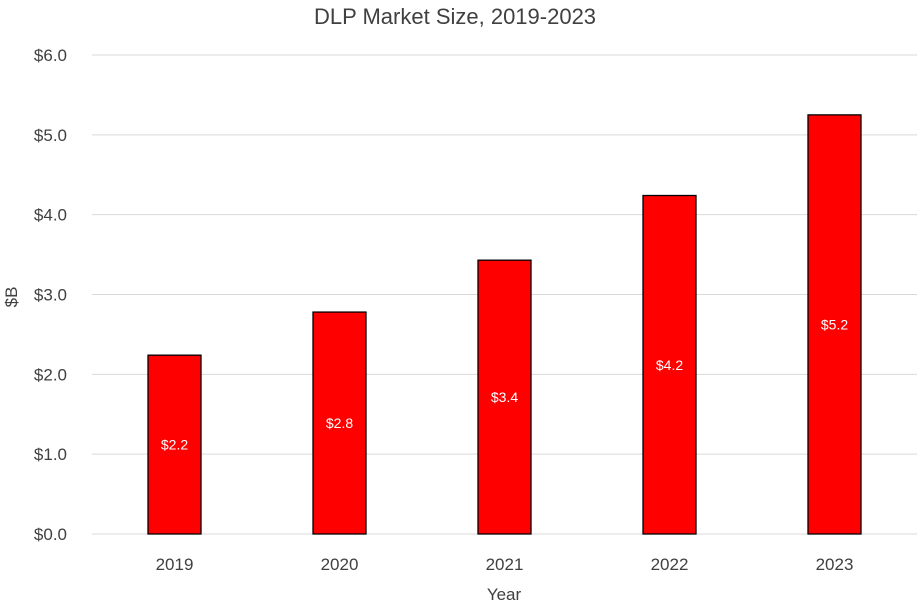 Image resolution: width=922 pixels, height=607 pixels. I want to click on data-label-2019: $2.2, so click(174, 445).